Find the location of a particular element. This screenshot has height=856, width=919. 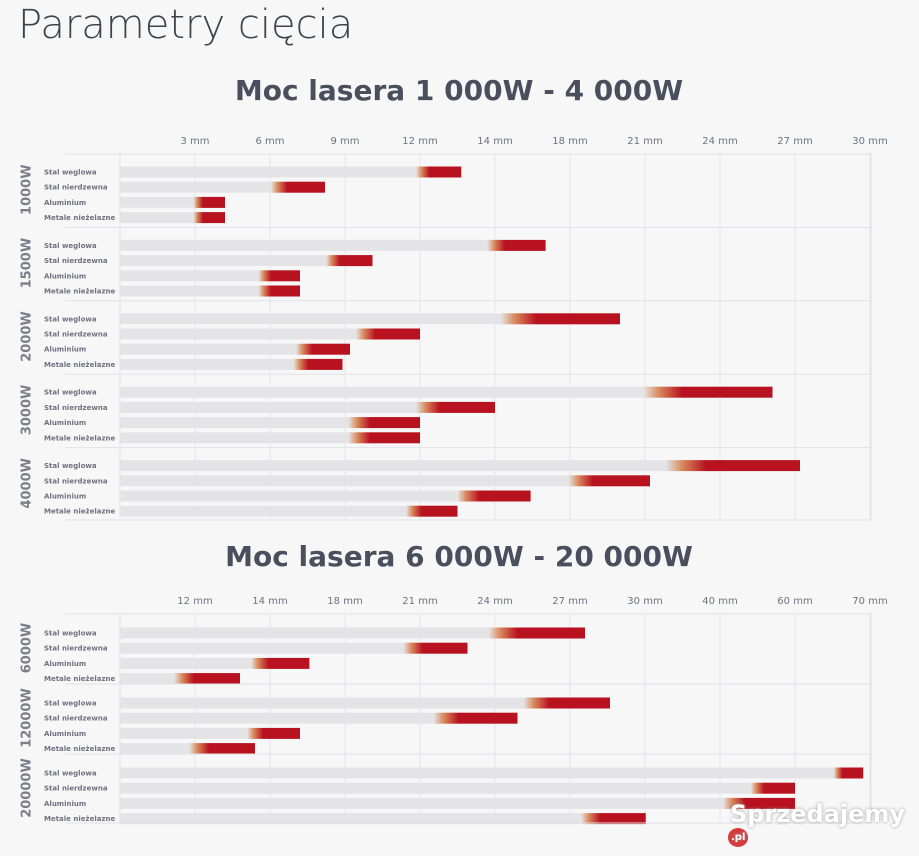

group-label: 4000W is located at coordinates (27, 483).